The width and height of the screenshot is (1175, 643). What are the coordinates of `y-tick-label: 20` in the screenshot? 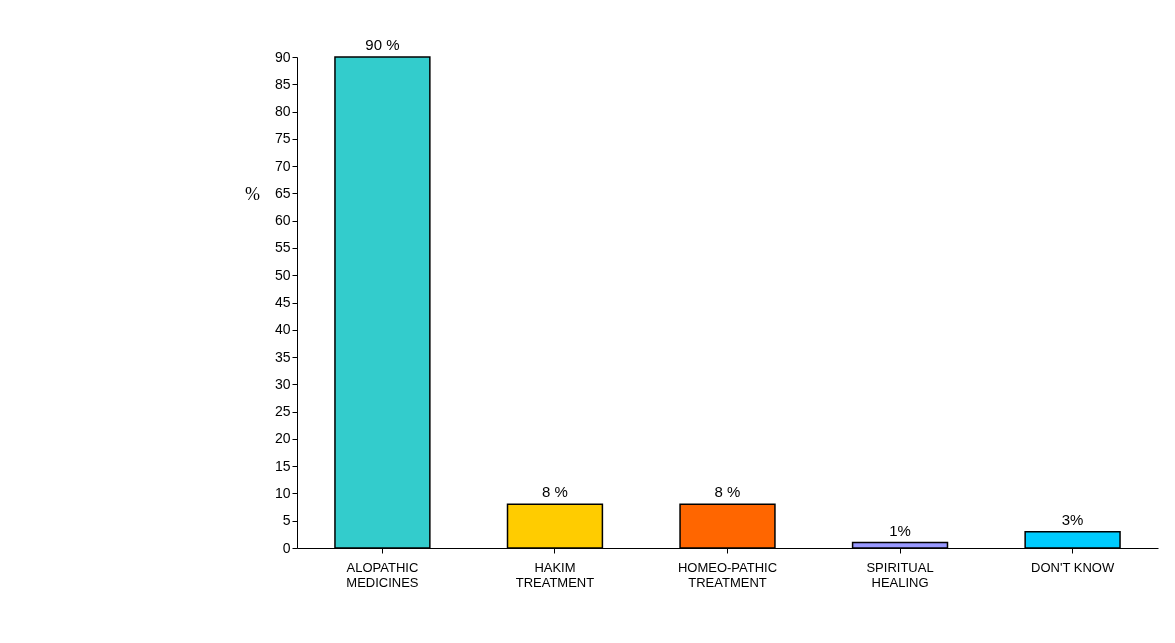 It's located at (282, 438).